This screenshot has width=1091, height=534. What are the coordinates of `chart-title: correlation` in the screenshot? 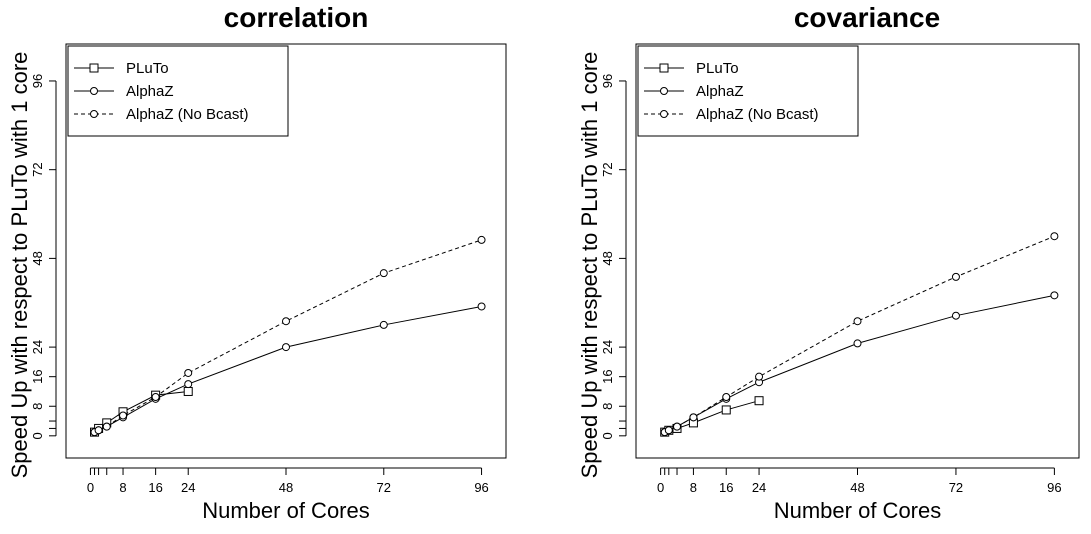 It's located at (296, 17).